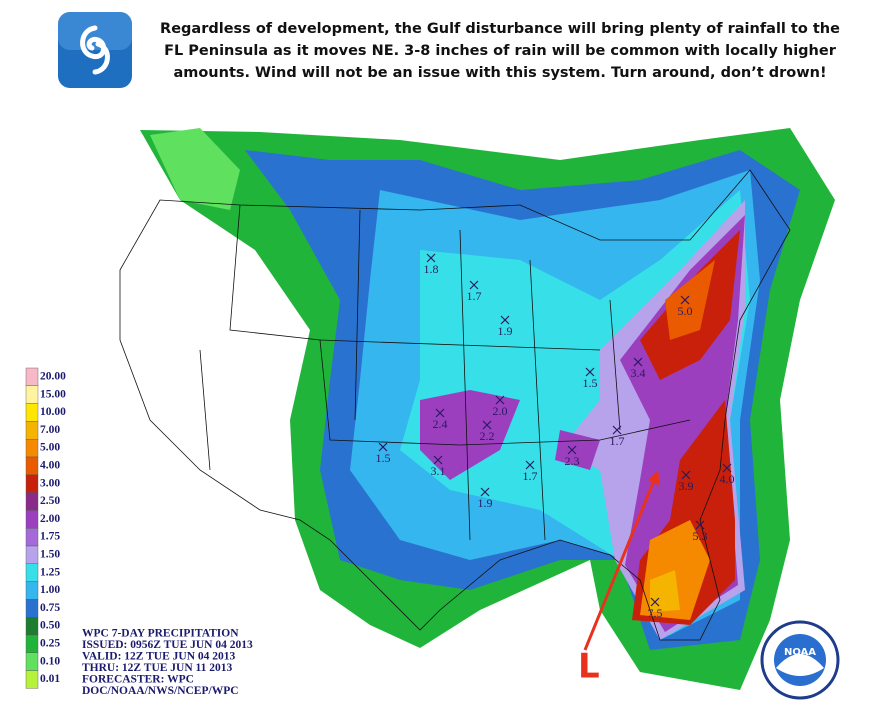  I want to click on legend-label: 1.25, so click(50, 572).